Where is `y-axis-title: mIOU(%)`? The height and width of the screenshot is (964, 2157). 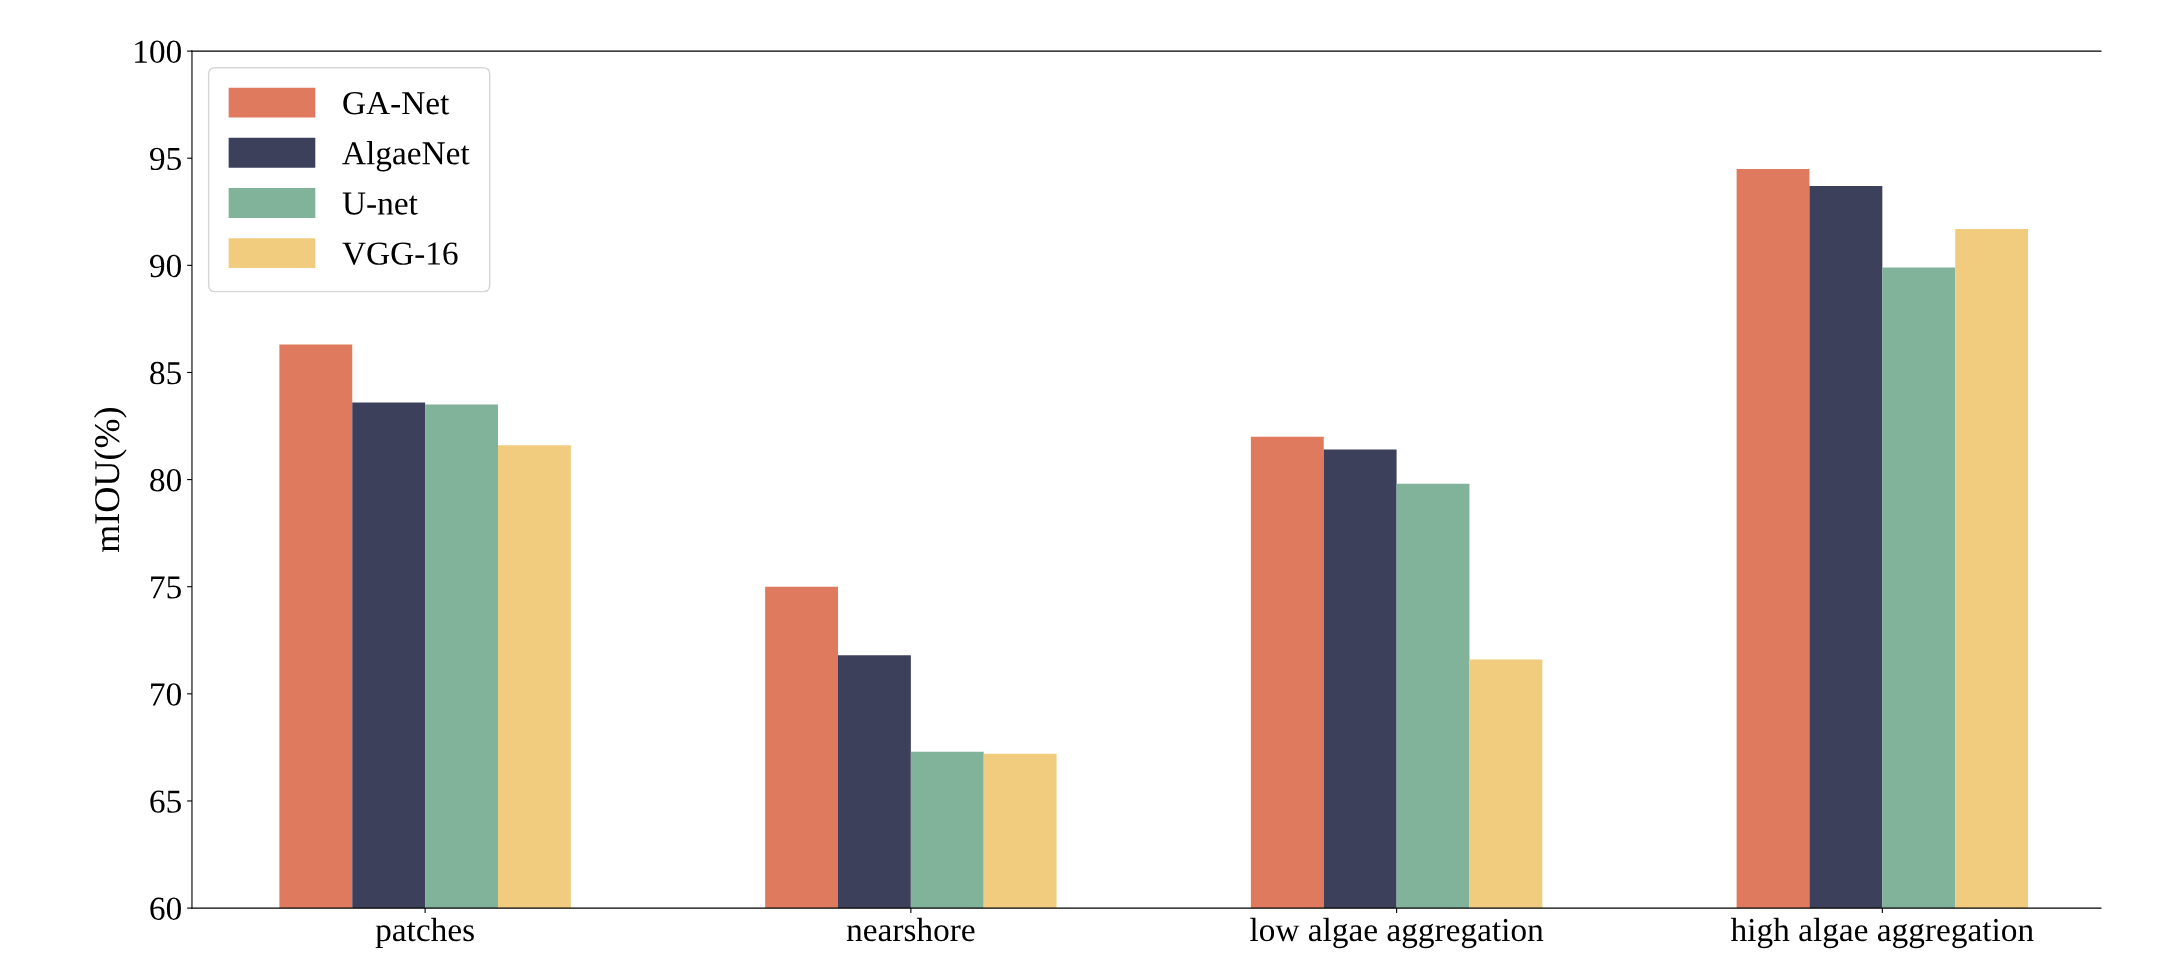 y-axis-title: mIOU(%) is located at coordinates (110, 480).